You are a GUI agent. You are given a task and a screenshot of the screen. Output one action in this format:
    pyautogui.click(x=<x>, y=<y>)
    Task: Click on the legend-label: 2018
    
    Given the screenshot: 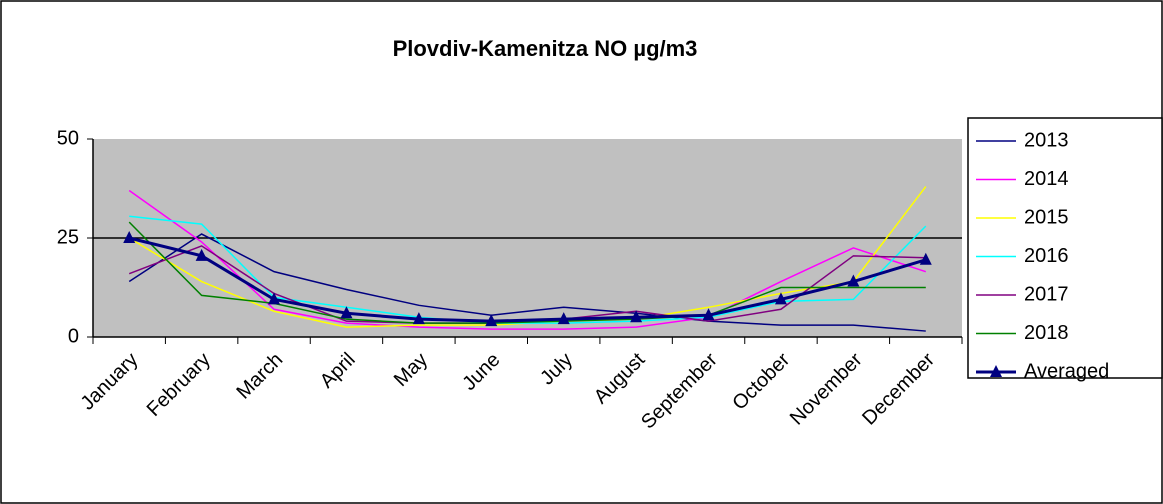 What is the action you would take?
    pyautogui.click(x=1046, y=333)
    